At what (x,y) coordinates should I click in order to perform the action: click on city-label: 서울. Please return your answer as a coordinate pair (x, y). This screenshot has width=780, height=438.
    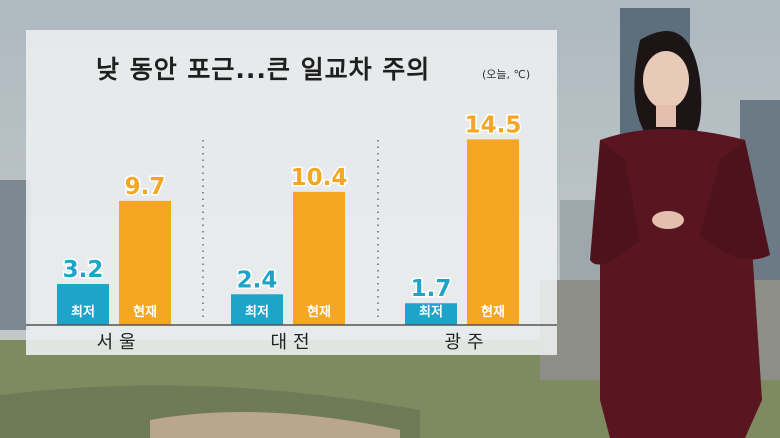
    Looking at the image, I should click on (118, 342).